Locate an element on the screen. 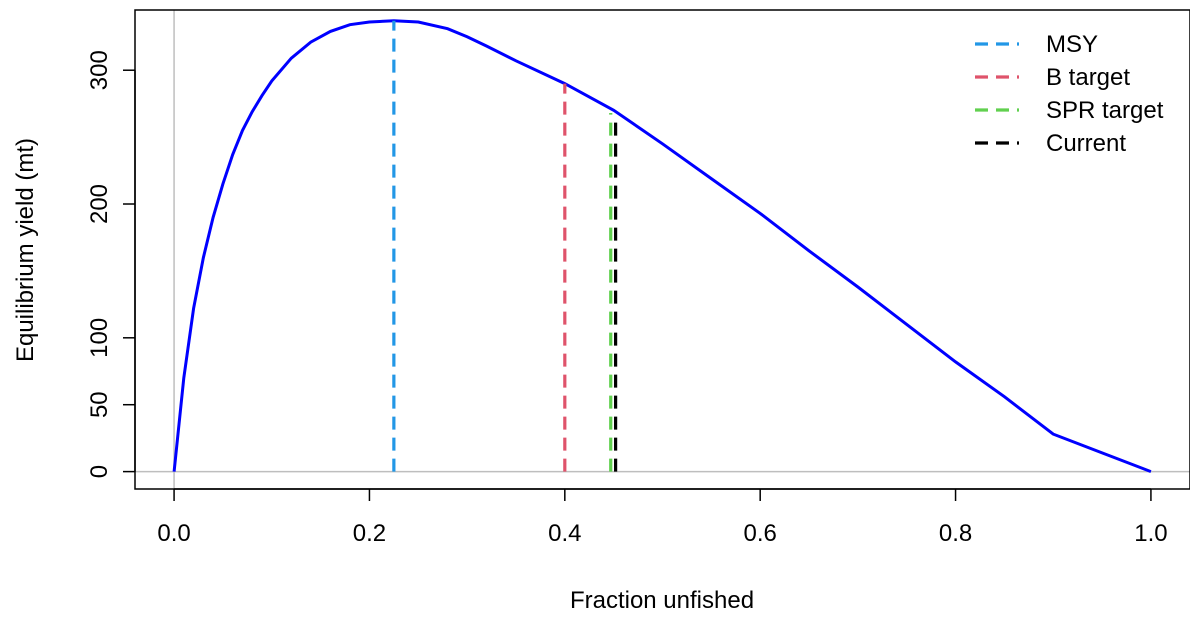 Image resolution: width=1190 pixels, height=617 pixels. legend-label: B target is located at coordinates (1088, 77).